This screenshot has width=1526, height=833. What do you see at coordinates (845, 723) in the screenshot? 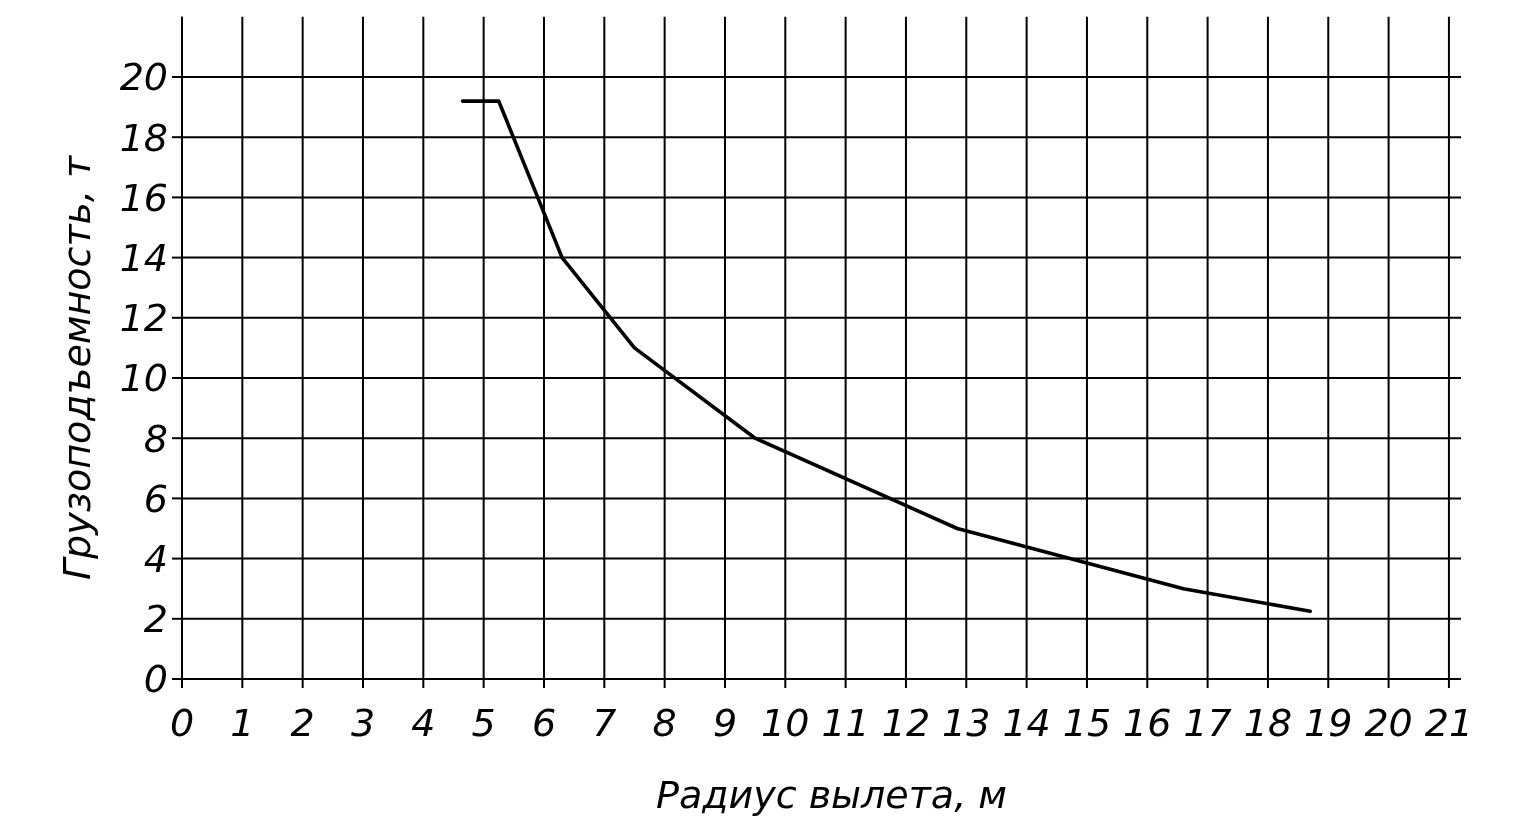
I see `x-tick-label: 11` at bounding box center [845, 723].